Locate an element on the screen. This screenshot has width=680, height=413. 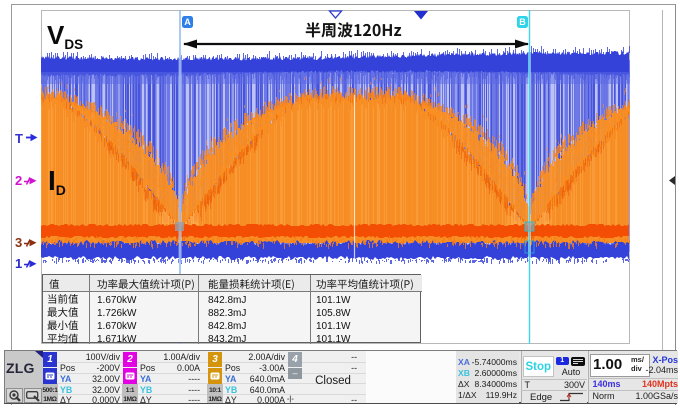
svg-text: T is located at coordinates (19, 138).